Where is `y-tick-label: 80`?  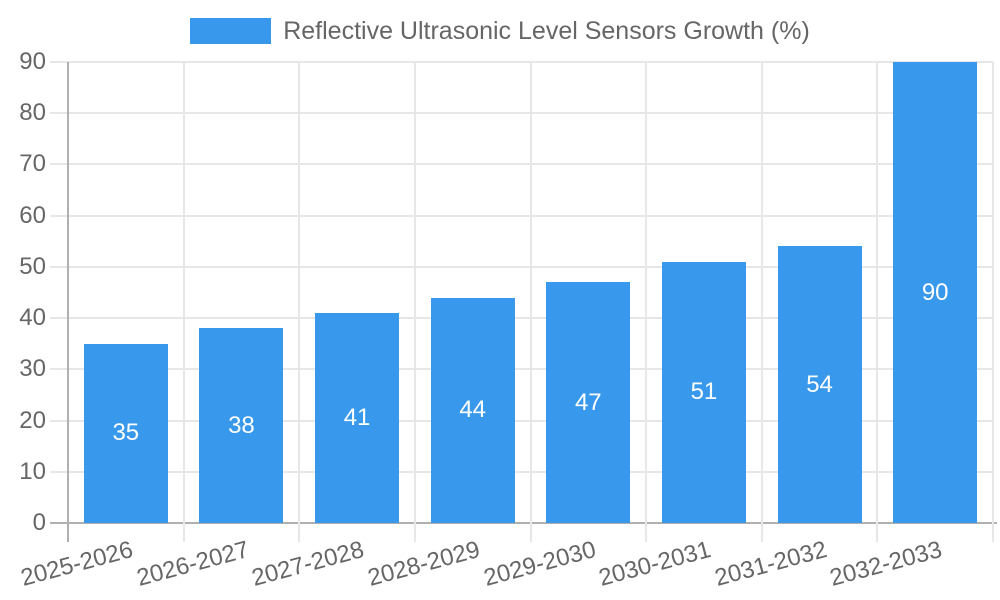 y-tick-label: 80 is located at coordinates (32, 113).